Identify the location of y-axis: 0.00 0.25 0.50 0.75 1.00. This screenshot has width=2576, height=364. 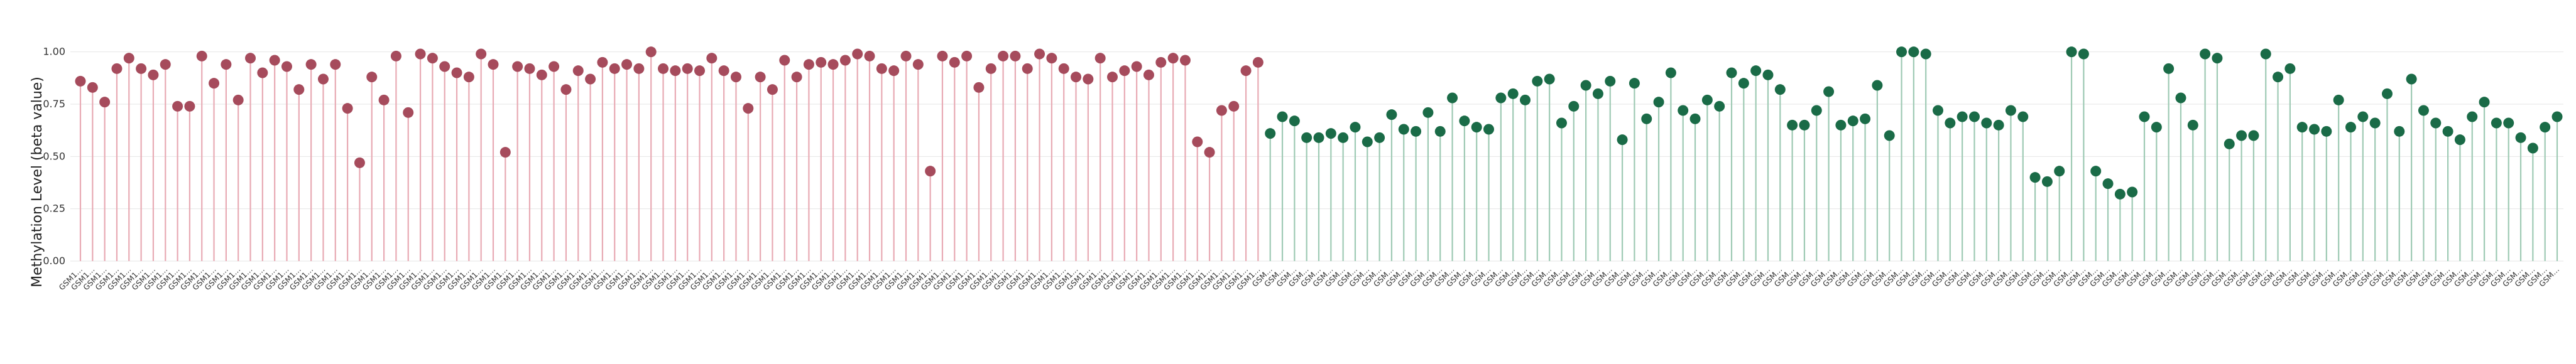
(54, 156).